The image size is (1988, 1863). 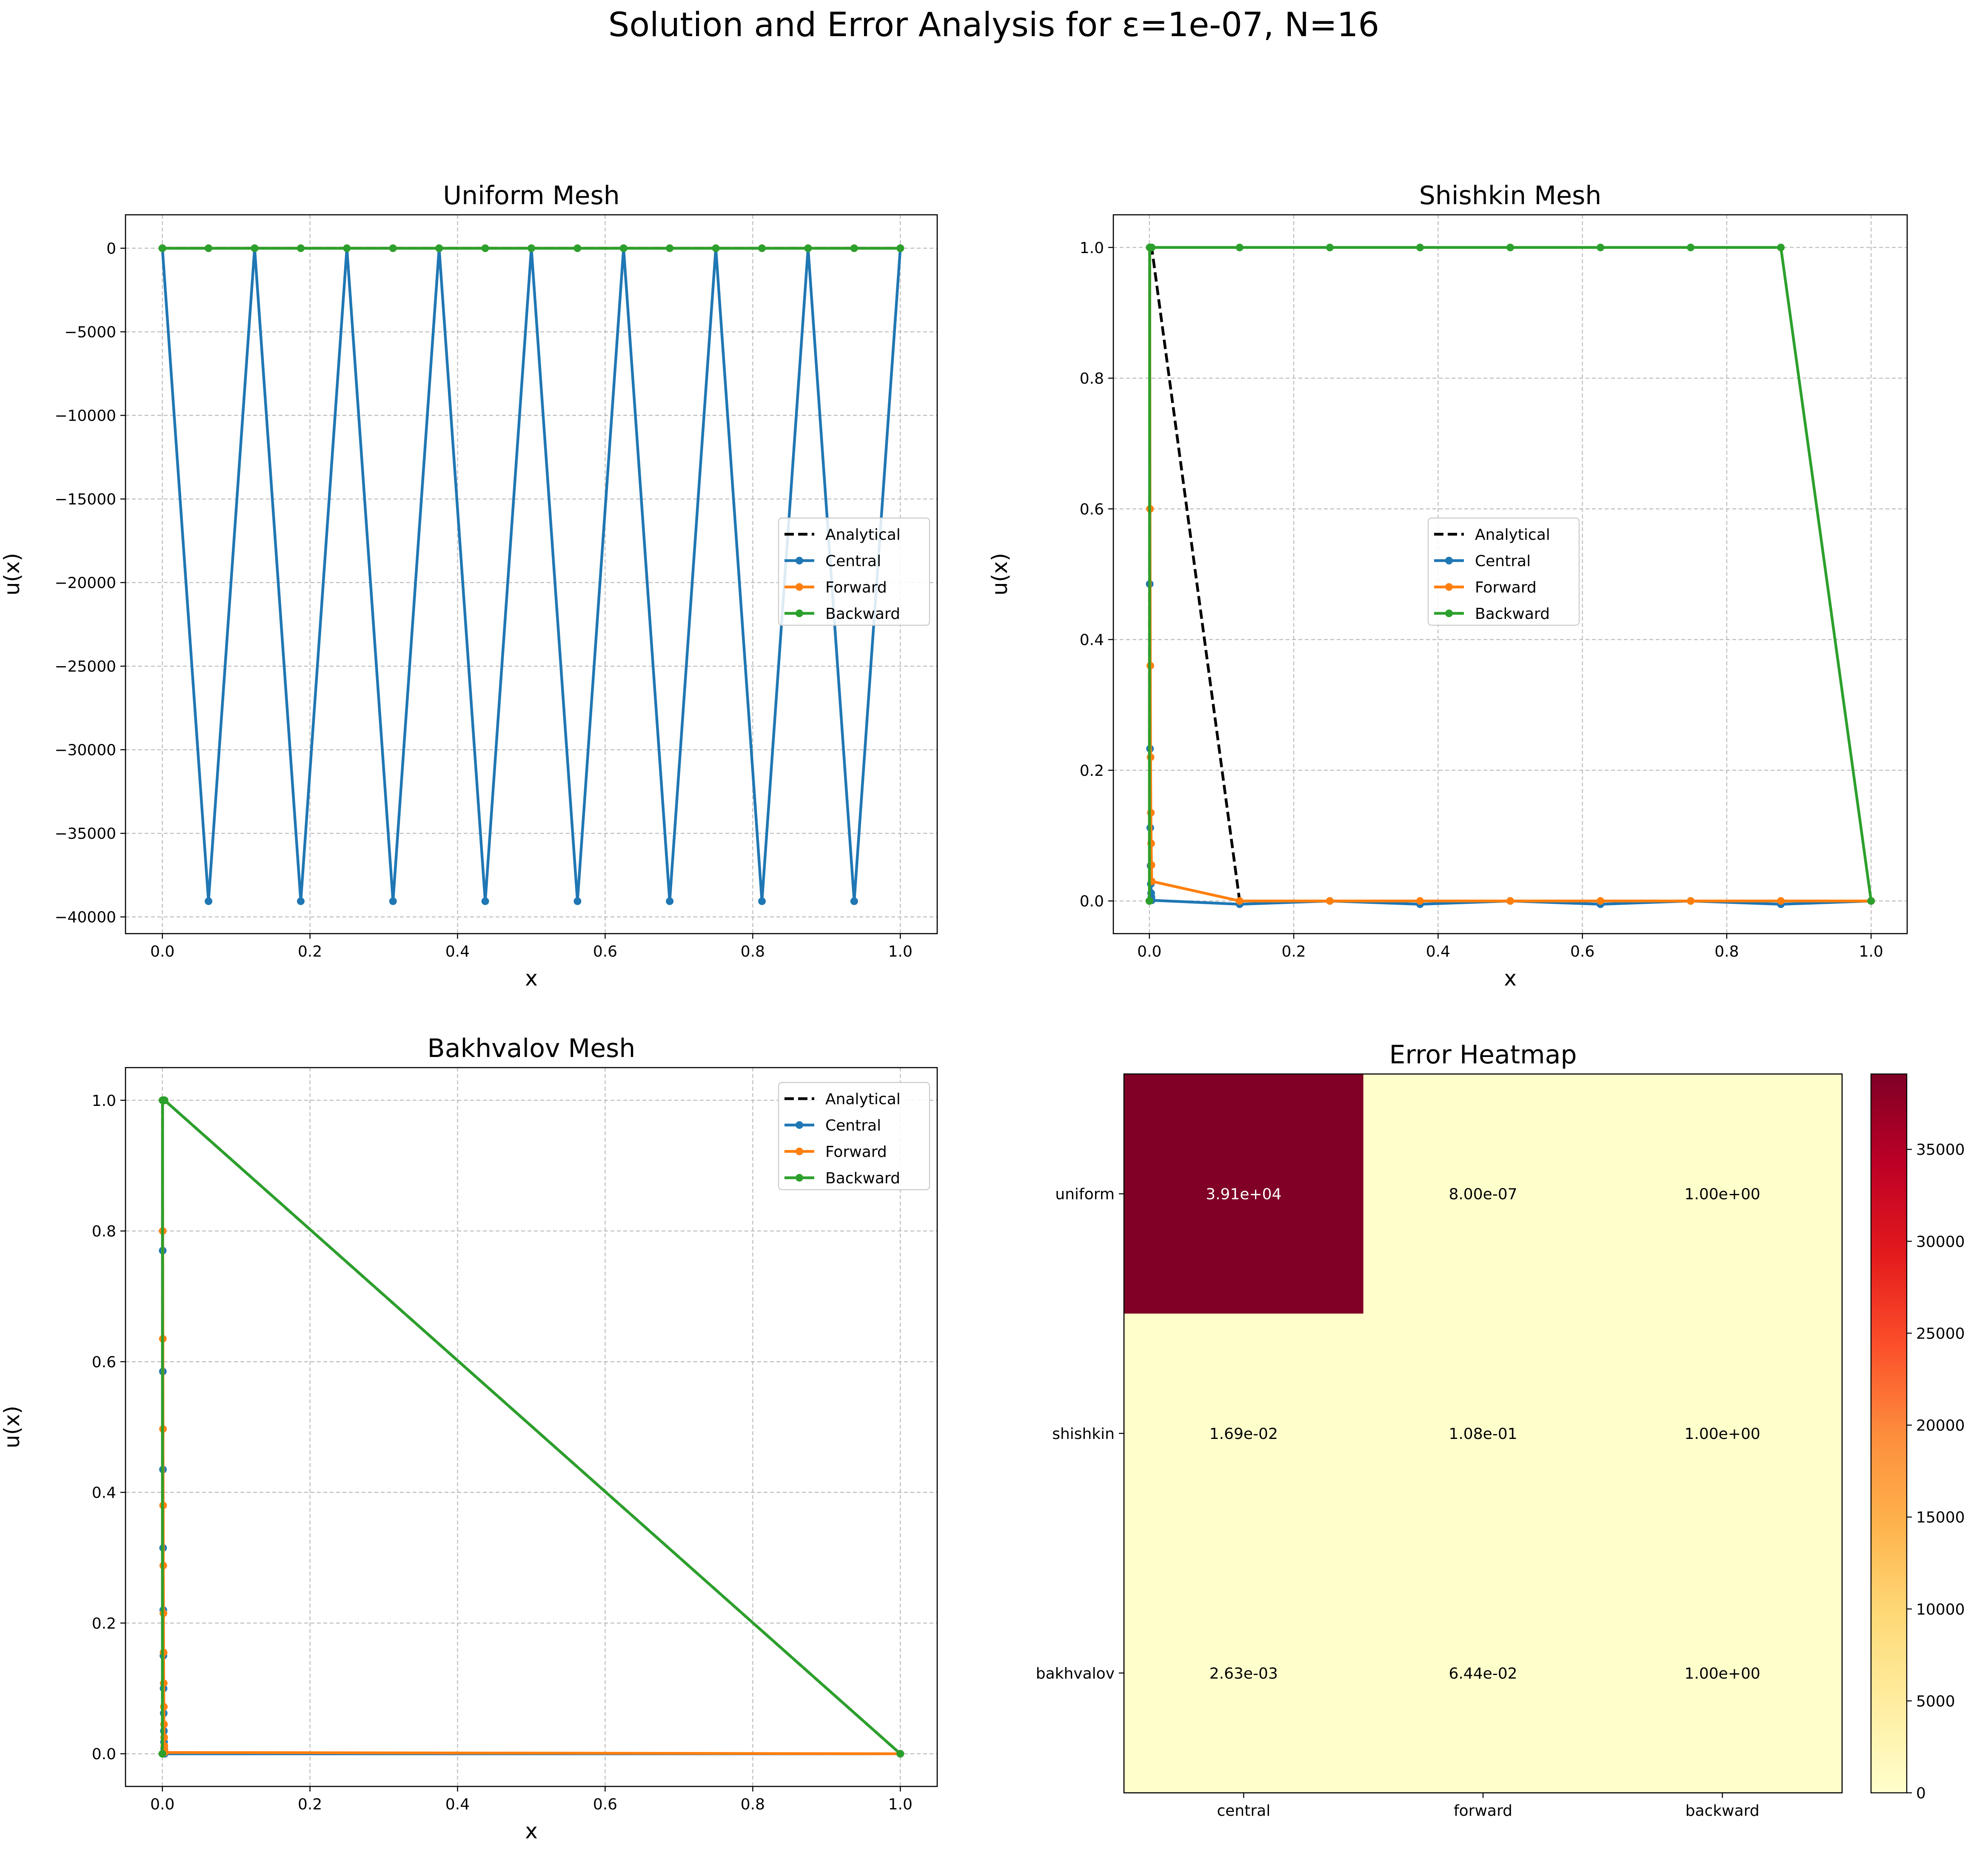 What do you see at coordinates (1510, 978) in the screenshot?
I see `x-axis-label: x` at bounding box center [1510, 978].